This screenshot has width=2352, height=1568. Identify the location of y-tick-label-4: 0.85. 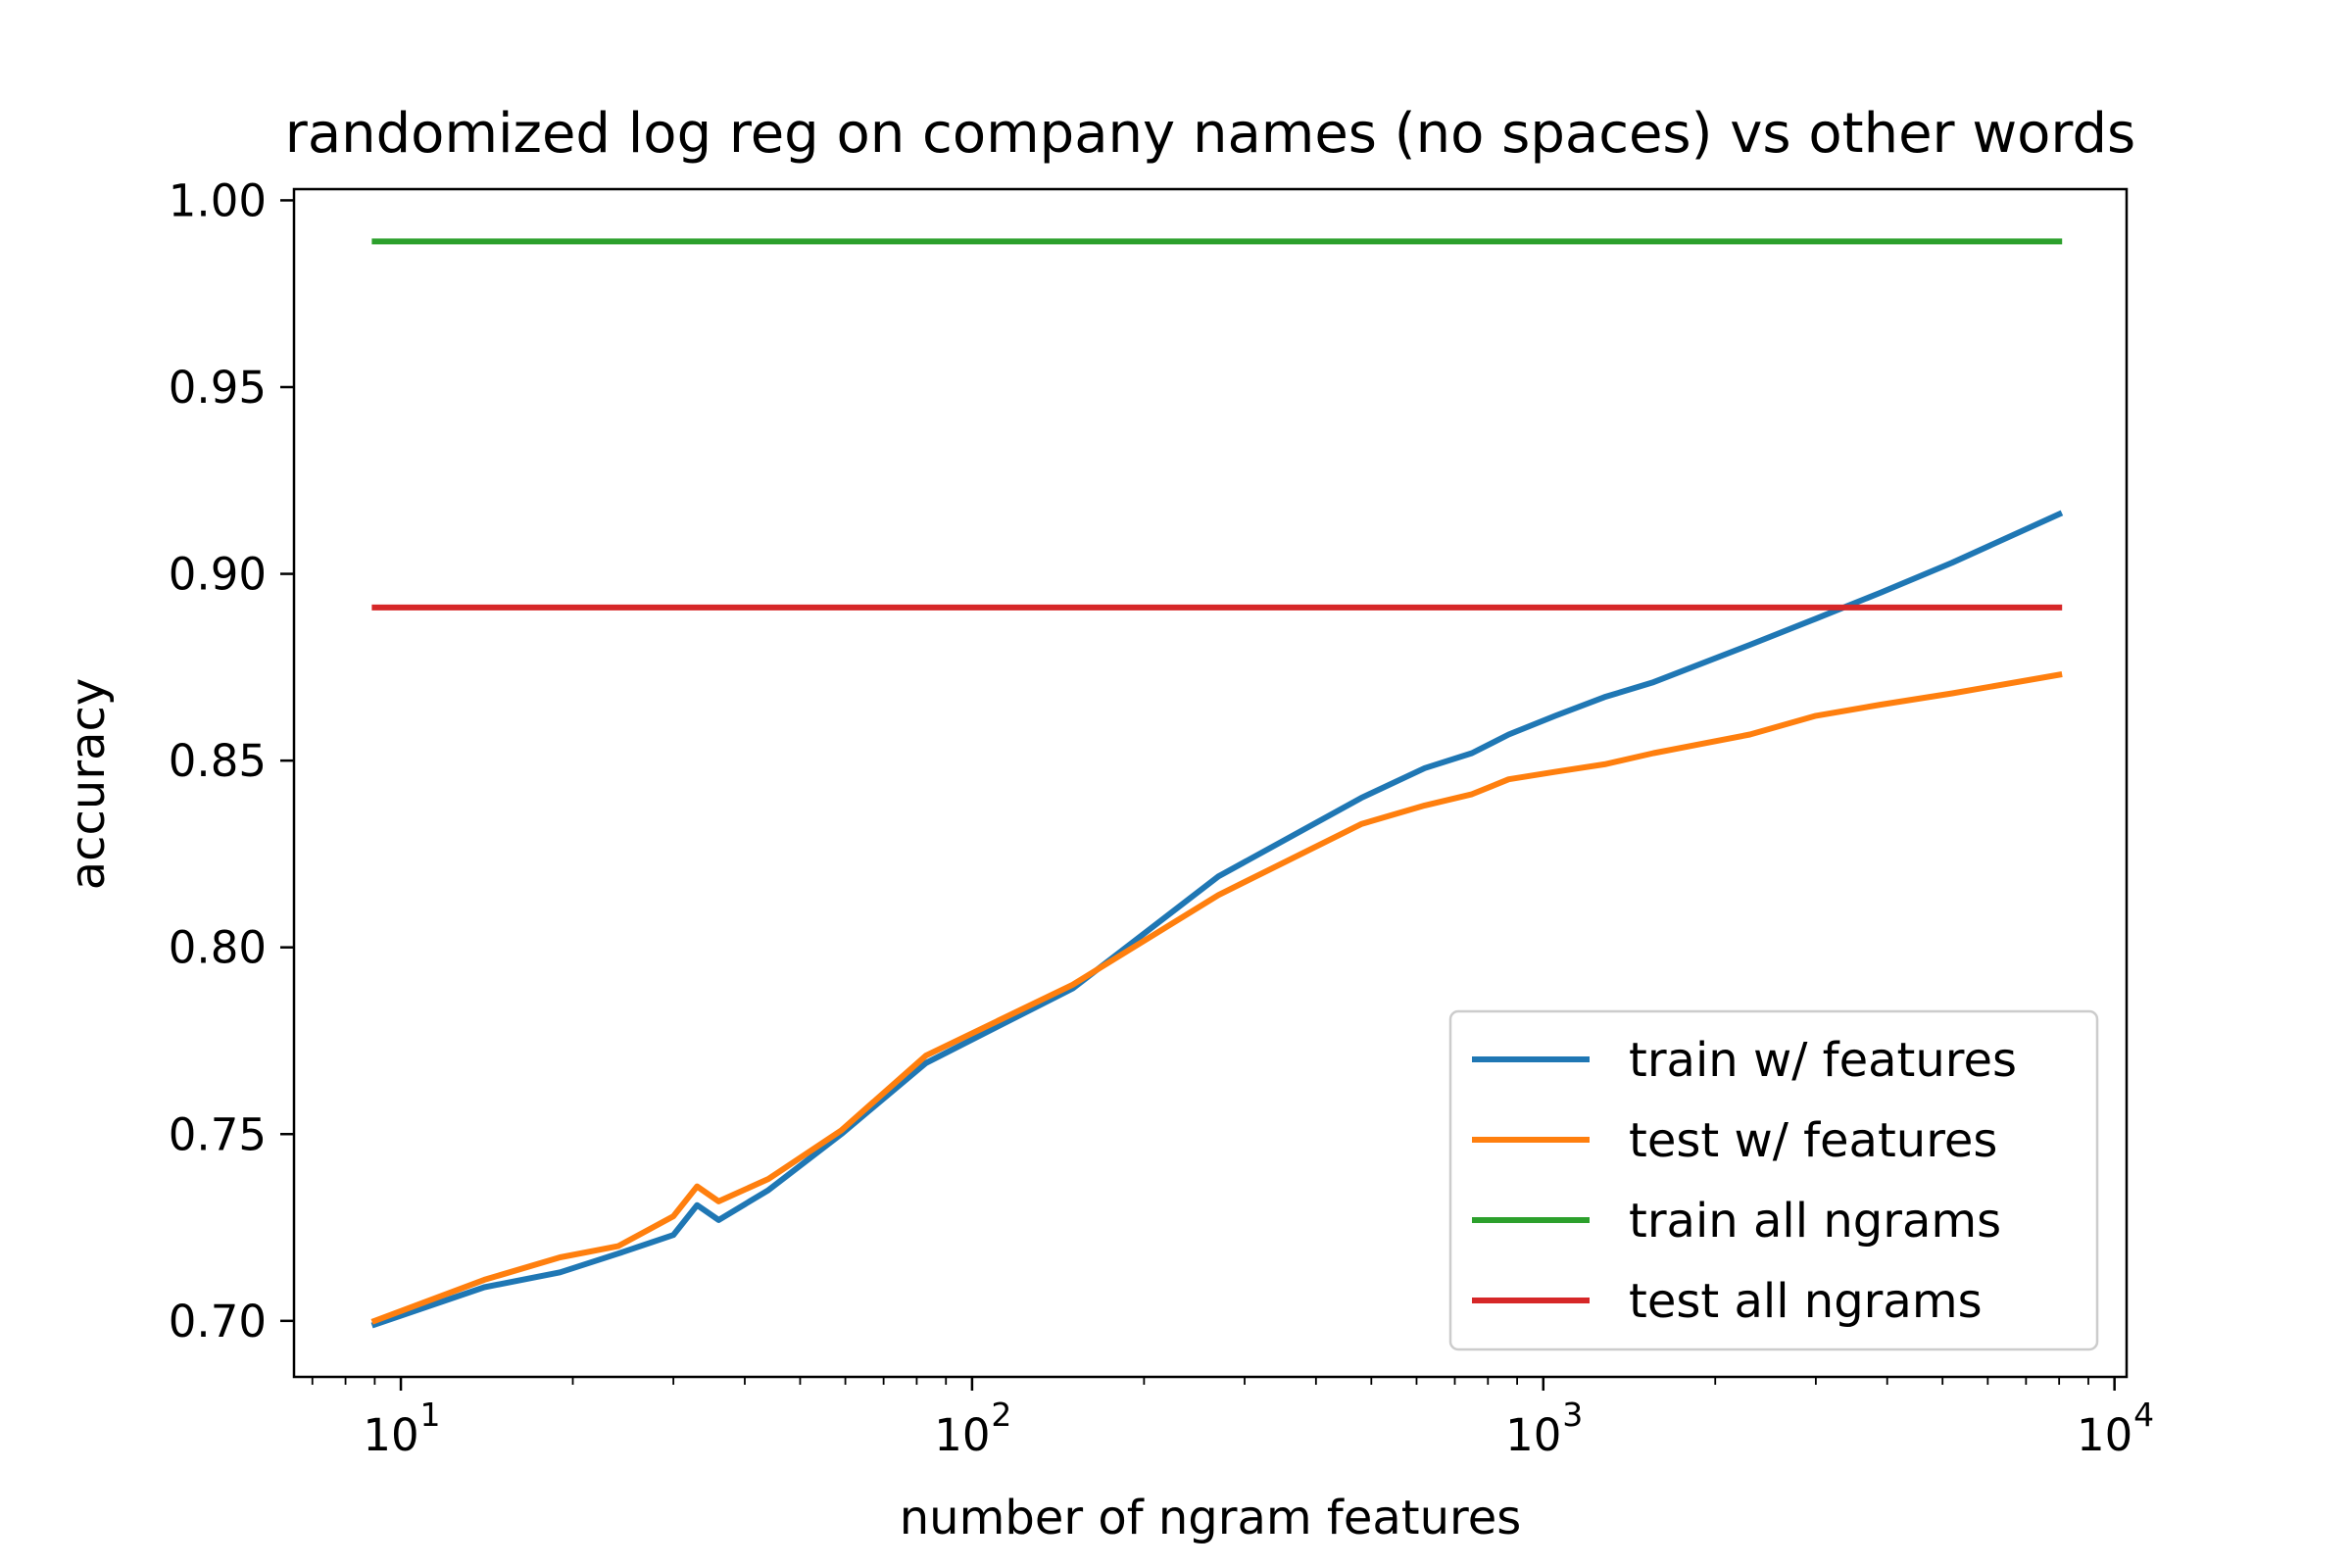
(218, 761).